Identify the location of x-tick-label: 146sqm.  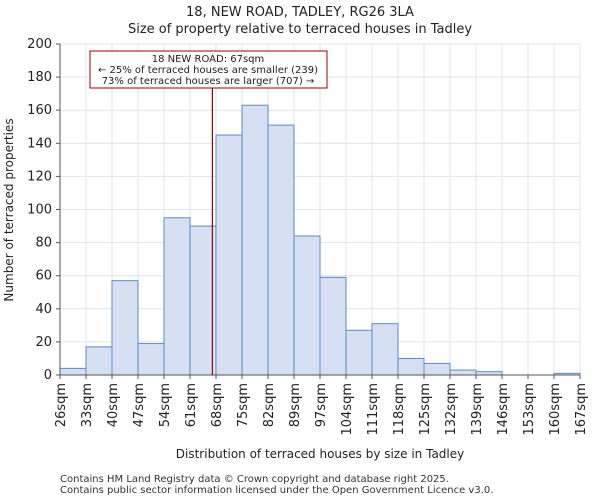
(503, 409).